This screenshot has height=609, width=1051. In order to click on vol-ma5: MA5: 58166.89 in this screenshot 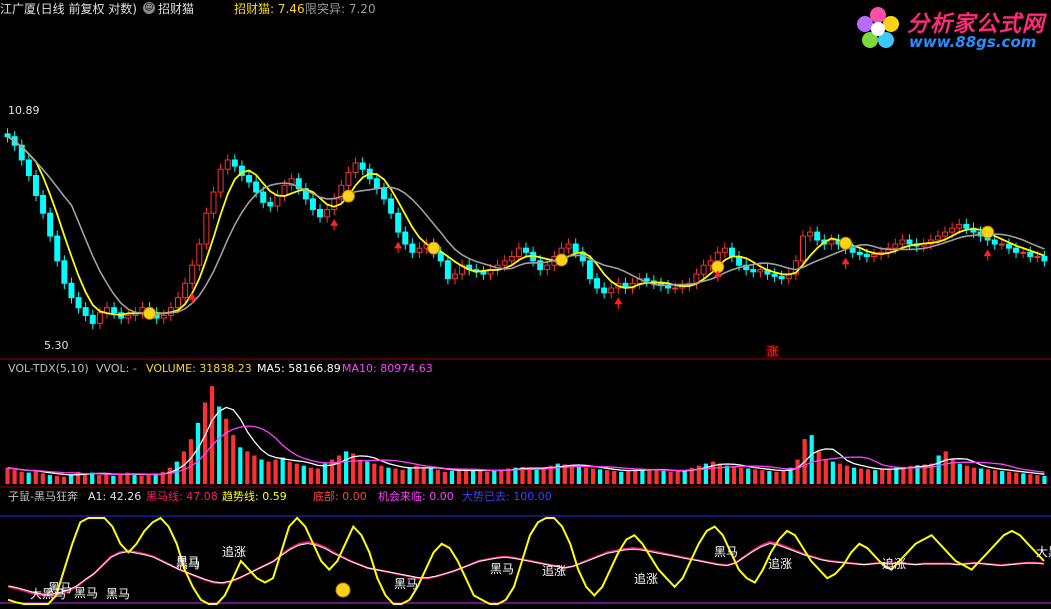, I will do `click(299, 368)`.